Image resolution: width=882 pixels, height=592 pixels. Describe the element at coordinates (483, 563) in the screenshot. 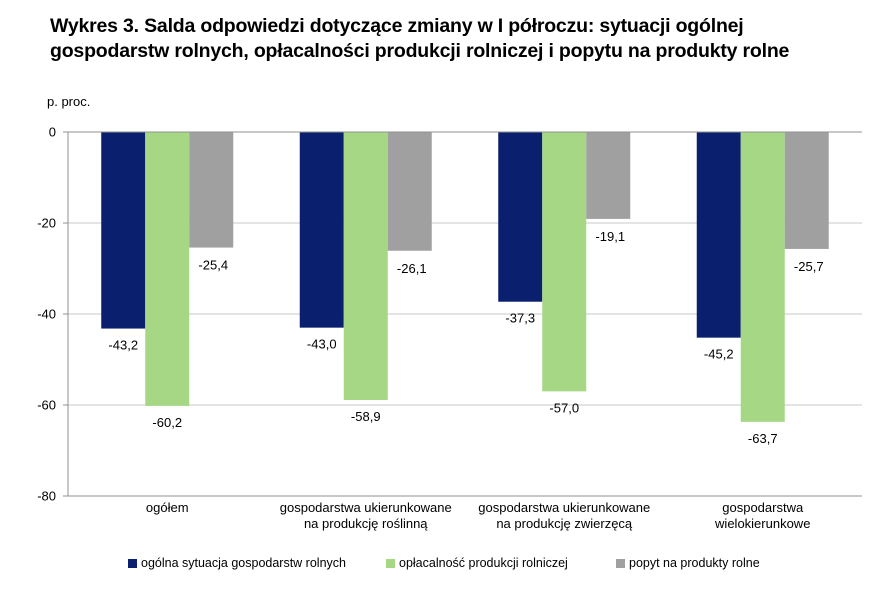

I see `legend-entry: opłacalność produkcji rolniczej` at that location.